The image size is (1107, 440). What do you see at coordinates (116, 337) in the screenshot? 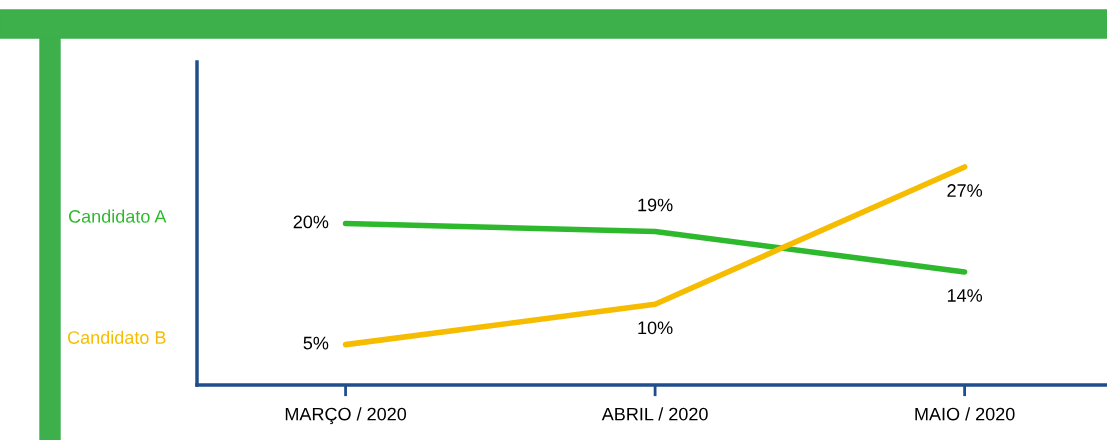
I see `text: Candidato B` at bounding box center [116, 337].